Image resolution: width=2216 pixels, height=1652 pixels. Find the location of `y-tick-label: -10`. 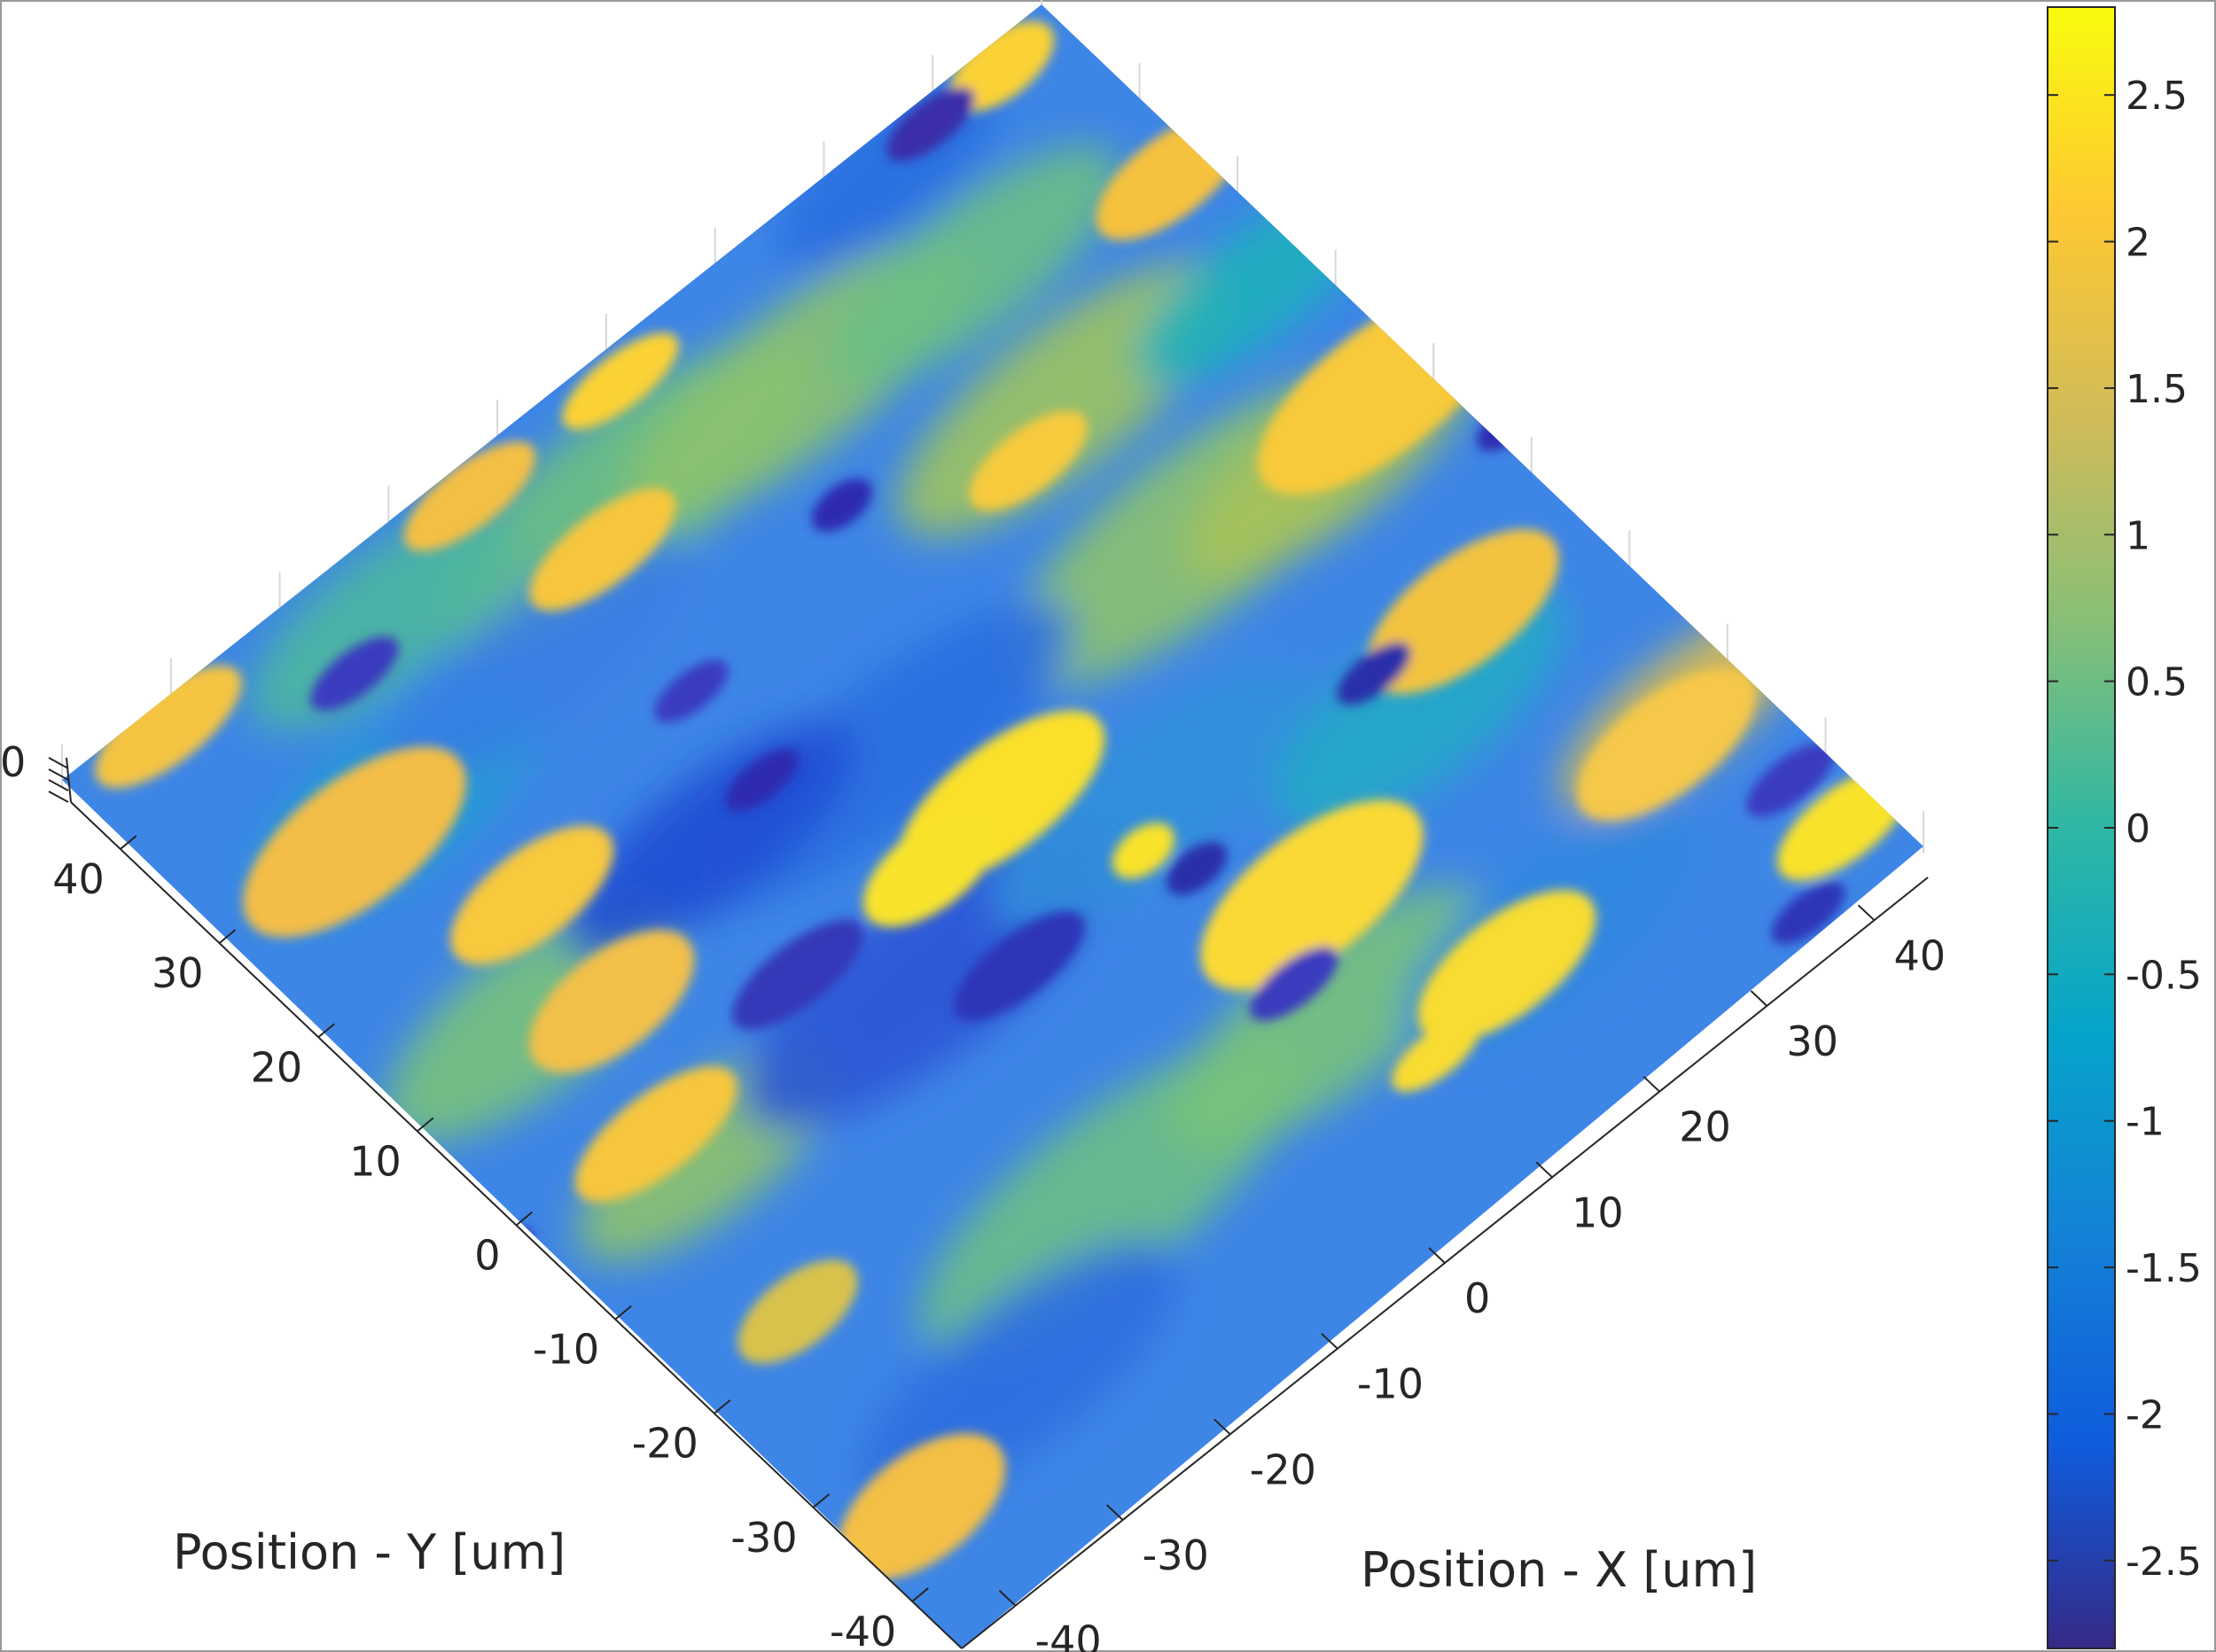

y-tick-label: -10 is located at coordinates (566, 1350).